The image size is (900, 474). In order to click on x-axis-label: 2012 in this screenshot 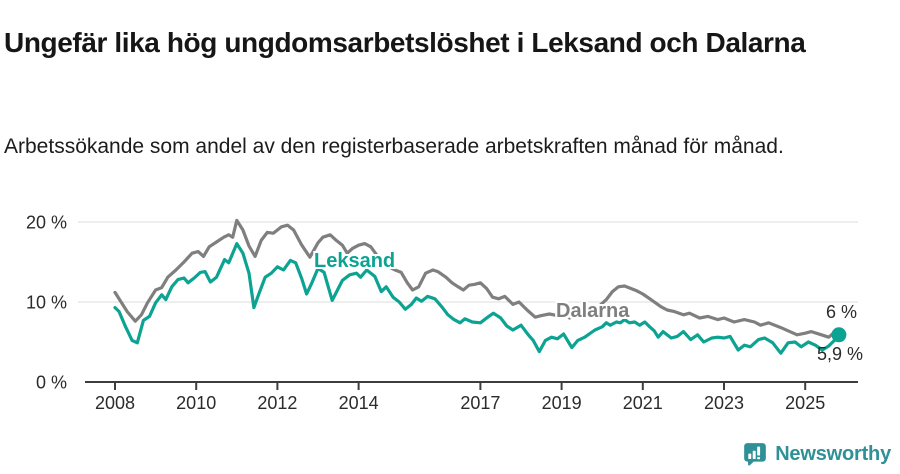, I will do `click(277, 403)`.